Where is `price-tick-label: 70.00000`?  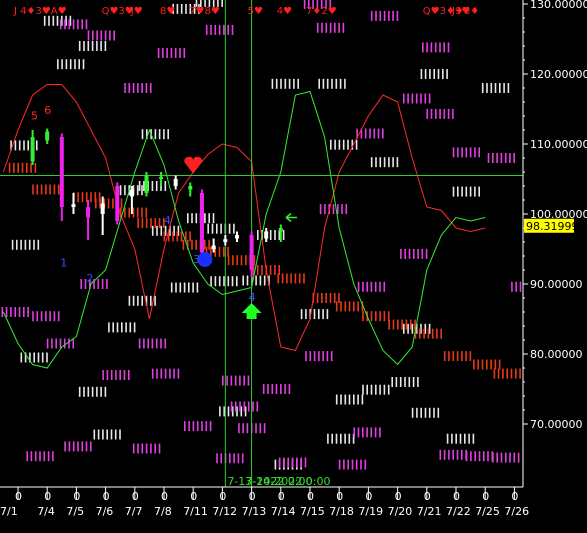 price-tick-label: 70.00000 is located at coordinates (556, 424).